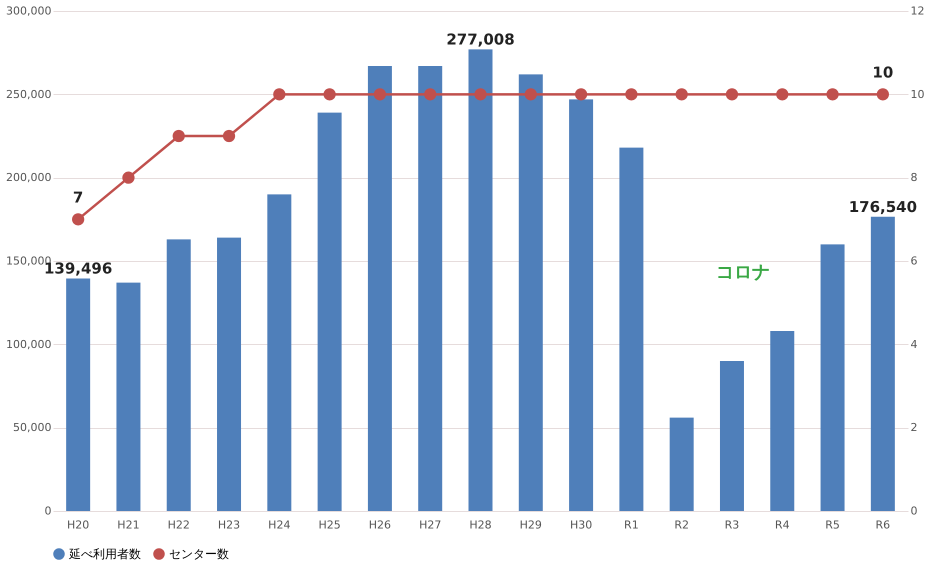 The image size is (929, 567). What do you see at coordinates (29, 344) in the screenshot?
I see `y-tick-label: 100,000` at bounding box center [29, 344].